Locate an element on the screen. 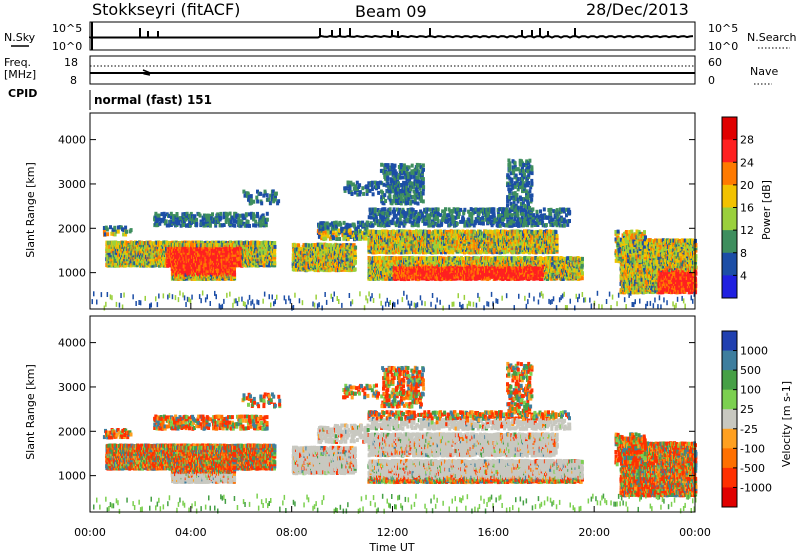  x-tick-label: 08:00 is located at coordinates (292, 532).